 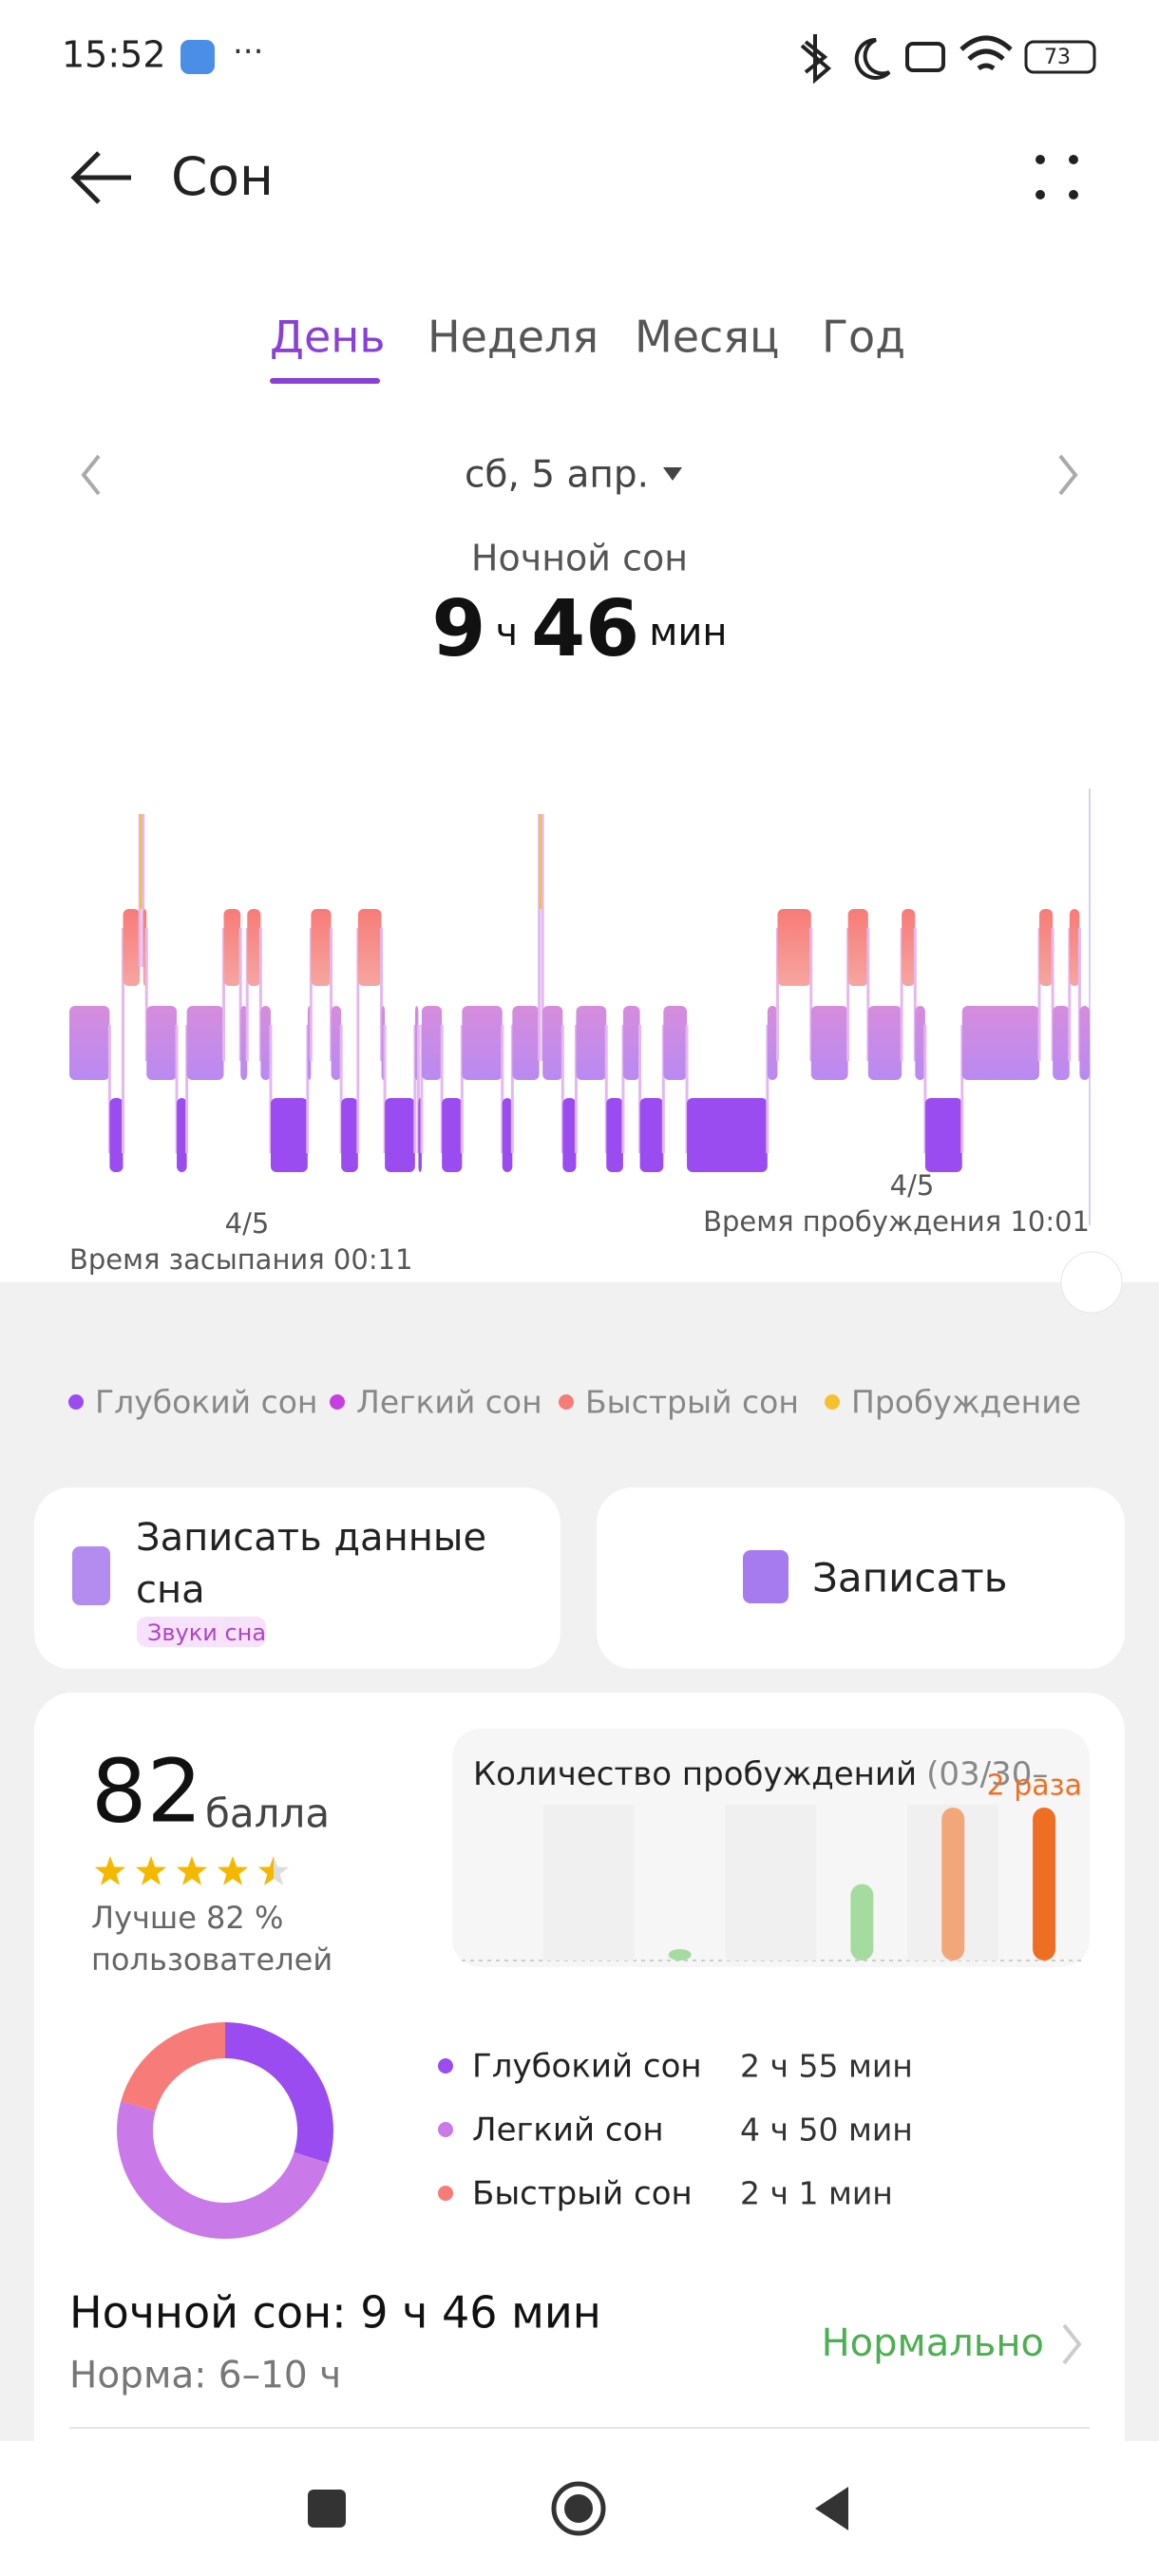 I want to click on record-sleep-card, so click(x=297, y=1578).